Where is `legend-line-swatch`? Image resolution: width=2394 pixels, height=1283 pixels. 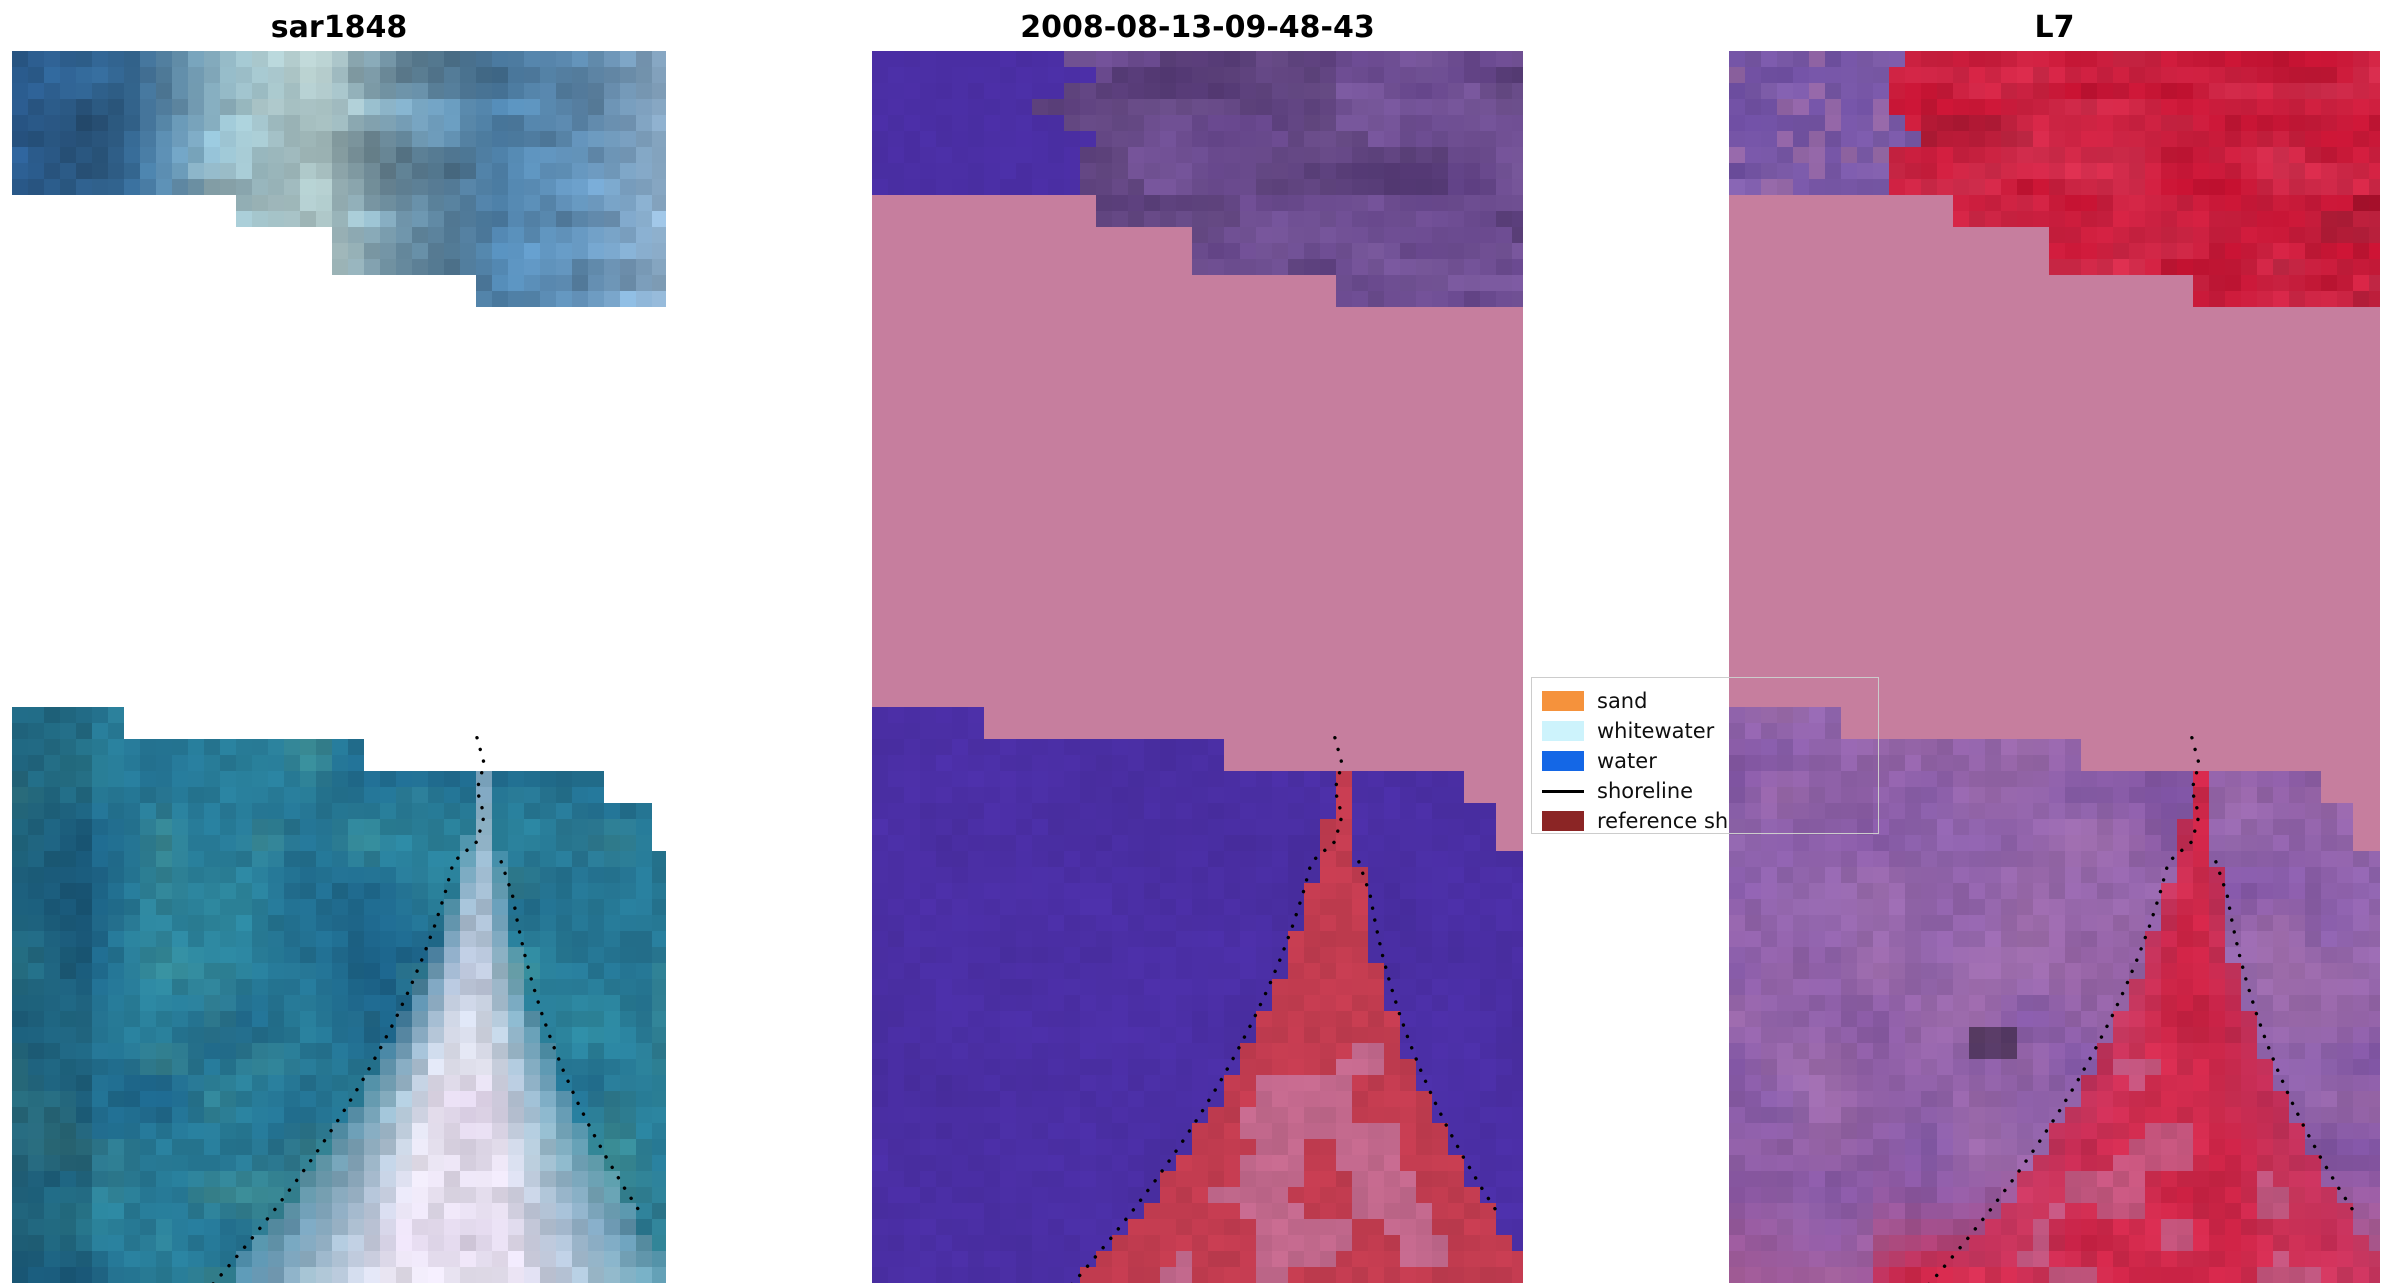 legend-line-swatch is located at coordinates (1563, 791).